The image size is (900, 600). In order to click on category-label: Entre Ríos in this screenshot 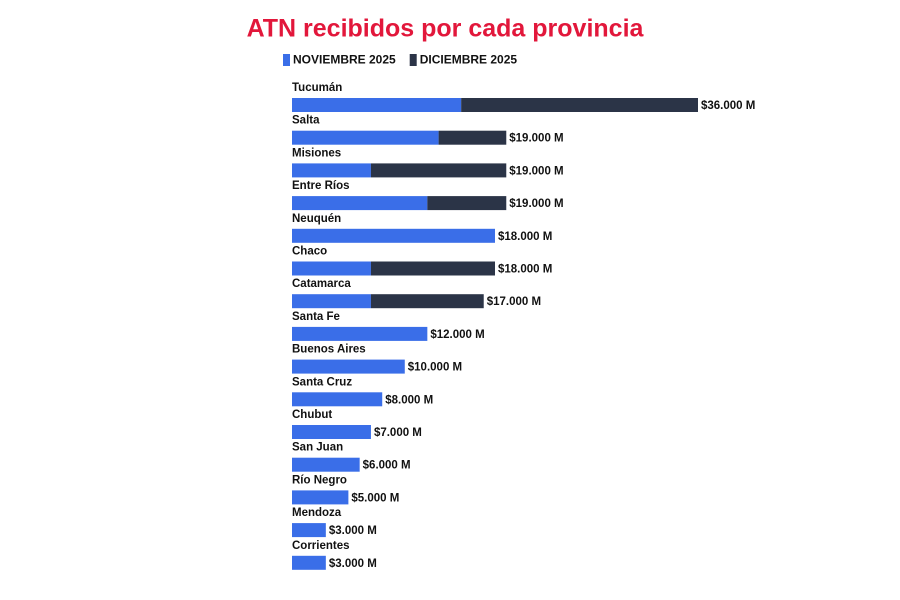, I will do `click(321, 186)`.